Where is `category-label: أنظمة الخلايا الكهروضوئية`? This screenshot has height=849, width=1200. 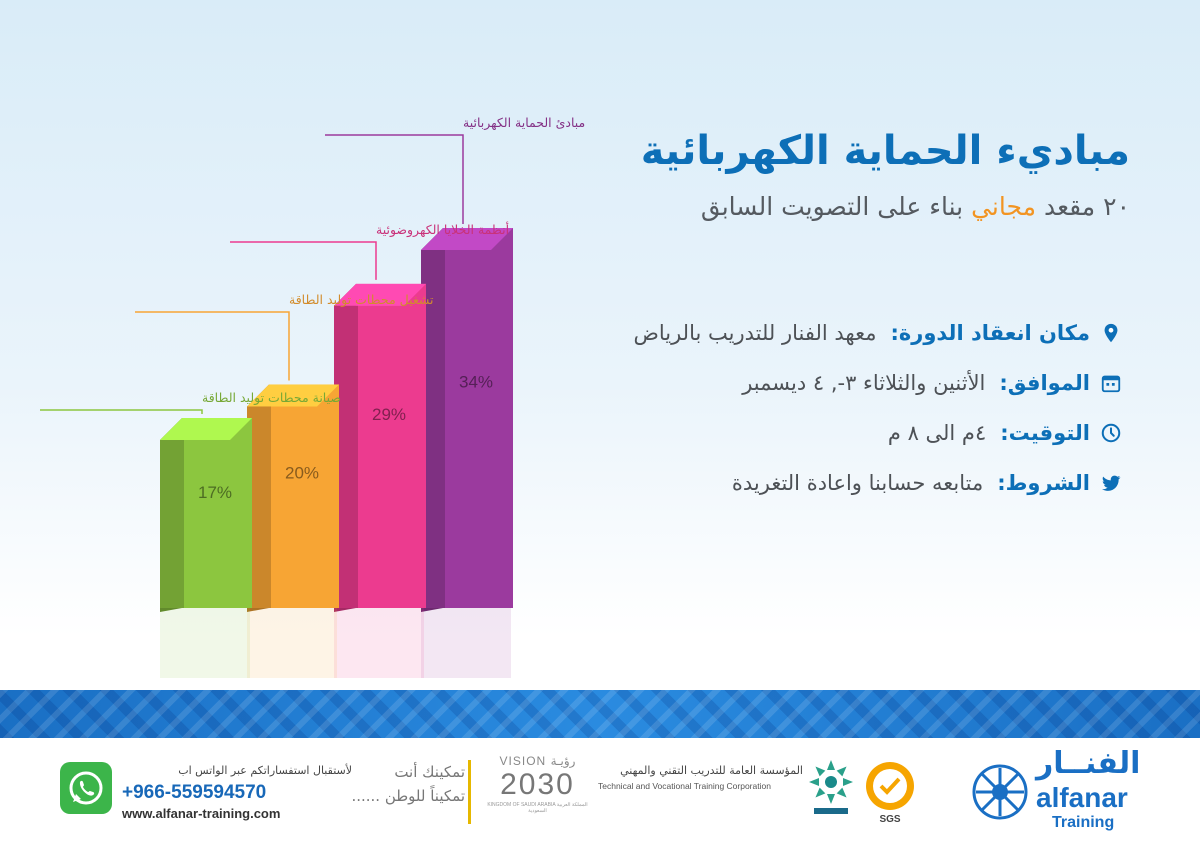 category-label: أنظمة الخلايا الكهروضوئية is located at coordinates (442, 229).